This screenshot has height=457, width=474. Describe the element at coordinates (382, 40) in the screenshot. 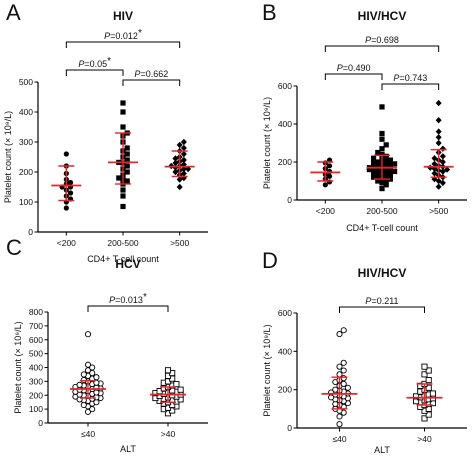

I see `p-value-label: P=0.698` at that location.